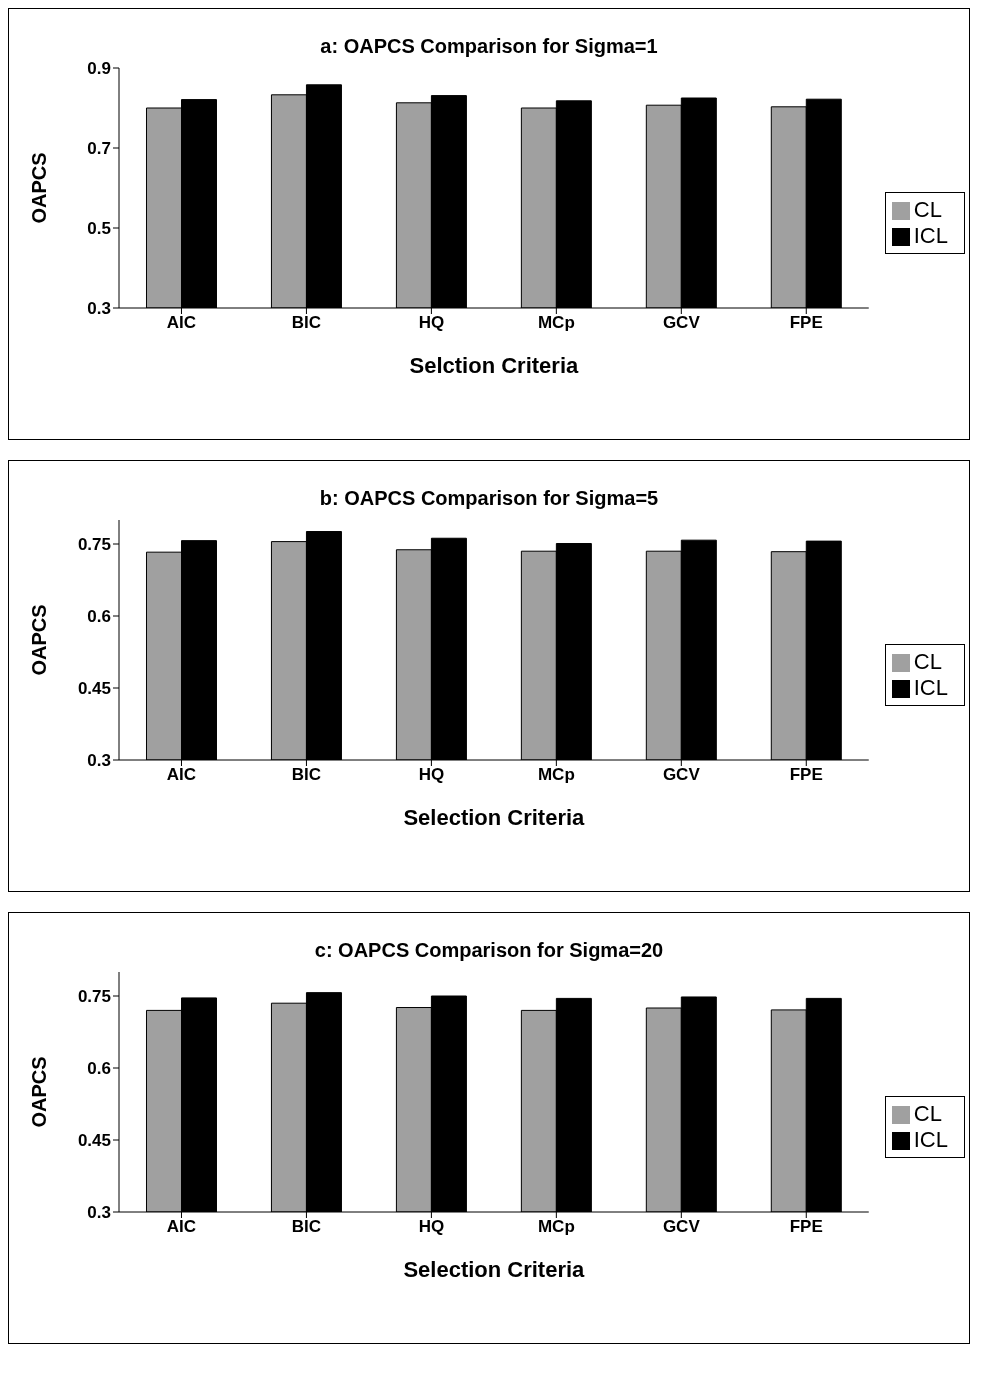 This screenshot has width=981, height=1382. What do you see at coordinates (489, 498) in the screenshot?
I see `chart-title: b: OAPCS Comparison for Sigma=5` at bounding box center [489, 498].